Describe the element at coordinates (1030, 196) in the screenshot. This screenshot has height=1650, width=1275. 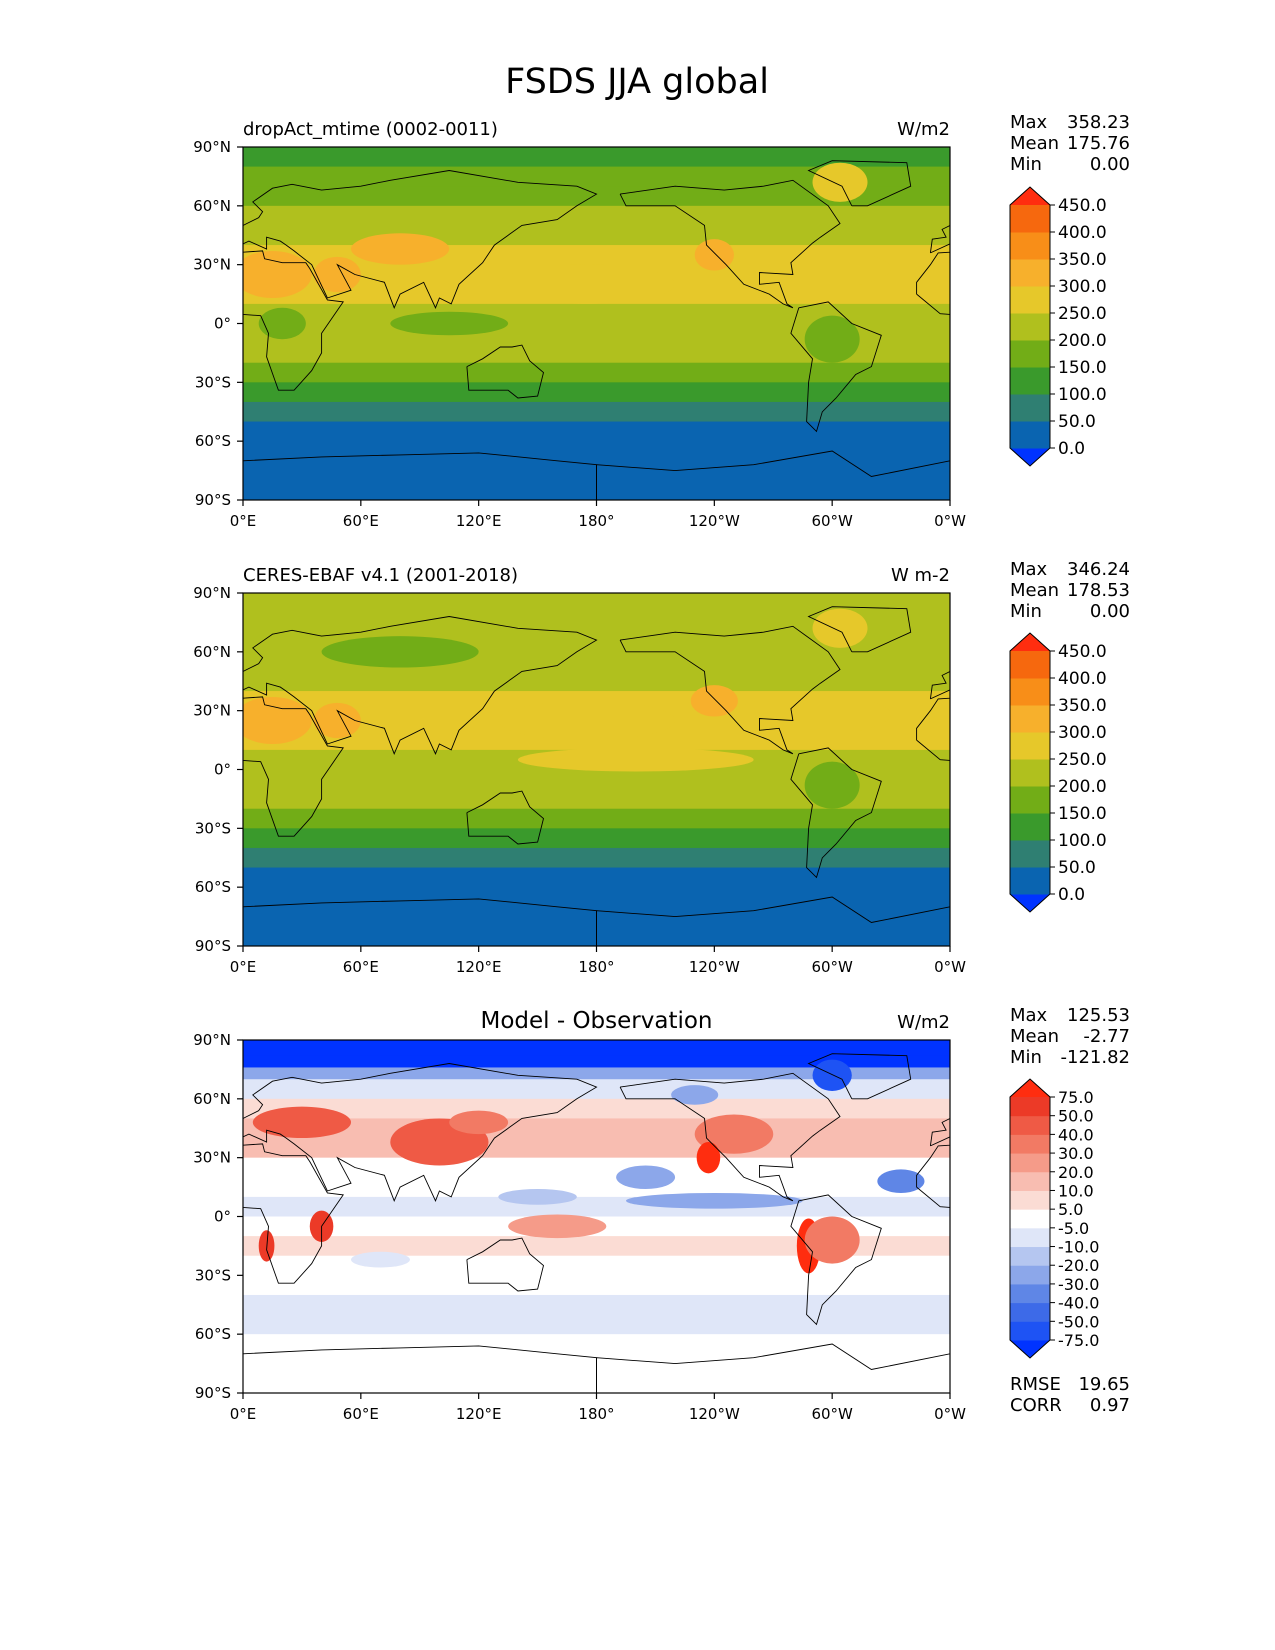
I see `colorbar-extend-top` at that location.